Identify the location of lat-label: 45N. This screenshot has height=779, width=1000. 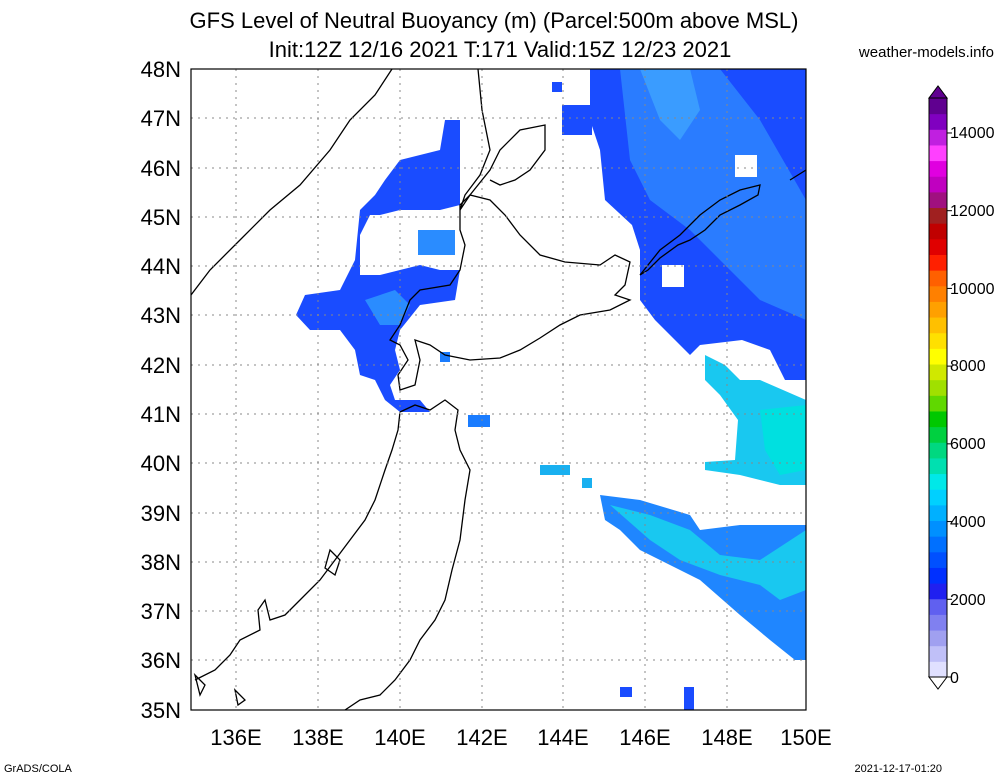
(161, 217).